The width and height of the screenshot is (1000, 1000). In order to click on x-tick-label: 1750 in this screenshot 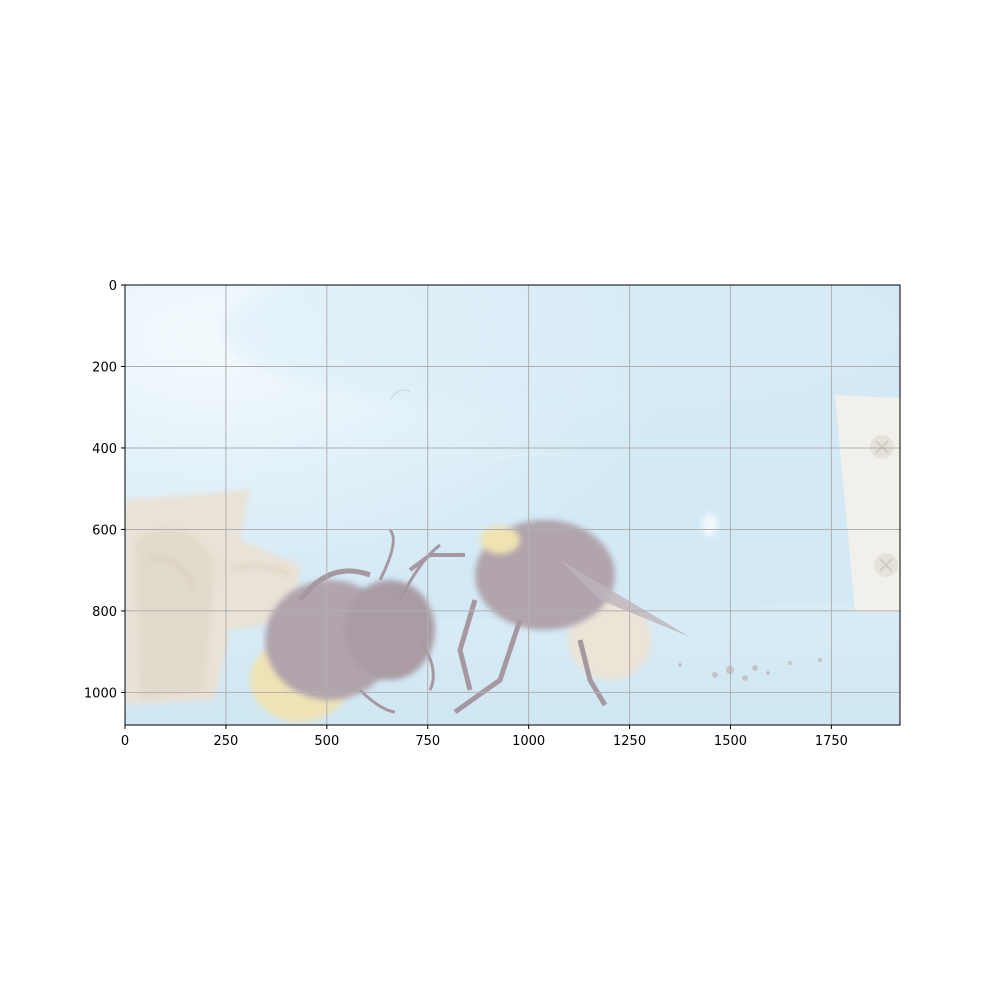, I will do `click(831, 741)`.